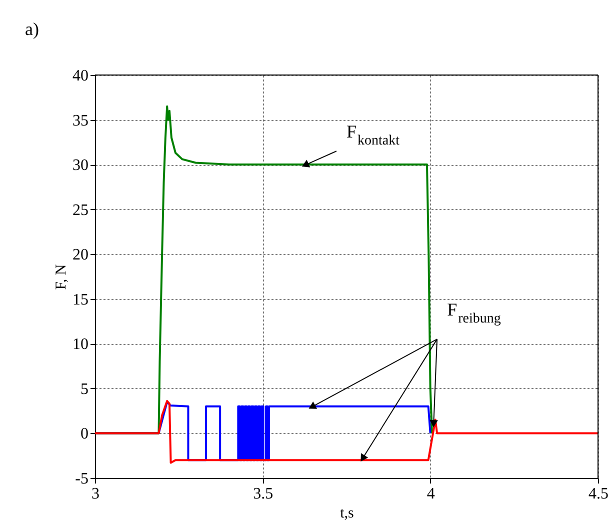  I want to click on y-tick-label: 5, so click(84, 389).